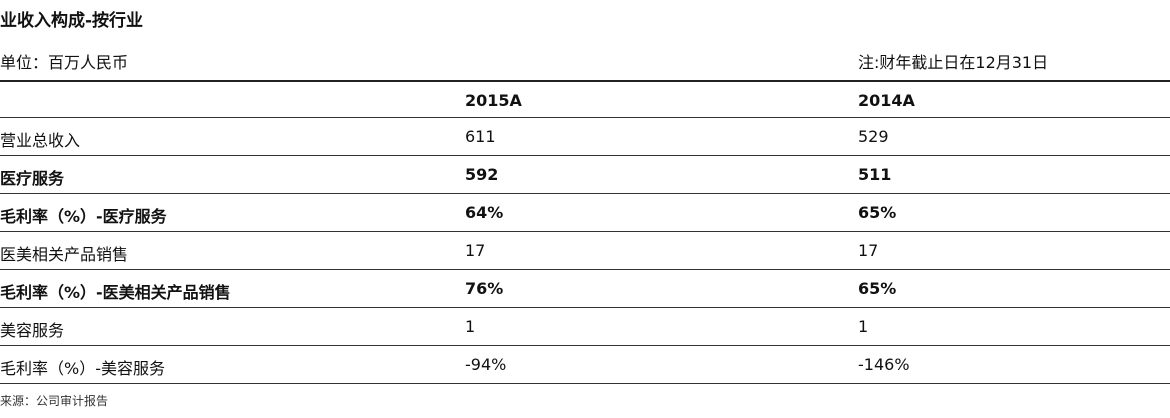 The height and width of the screenshot is (418, 1170). What do you see at coordinates (32, 330) in the screenshot?
I see `row-label: 美容服务` at bounding box center [32, 330].